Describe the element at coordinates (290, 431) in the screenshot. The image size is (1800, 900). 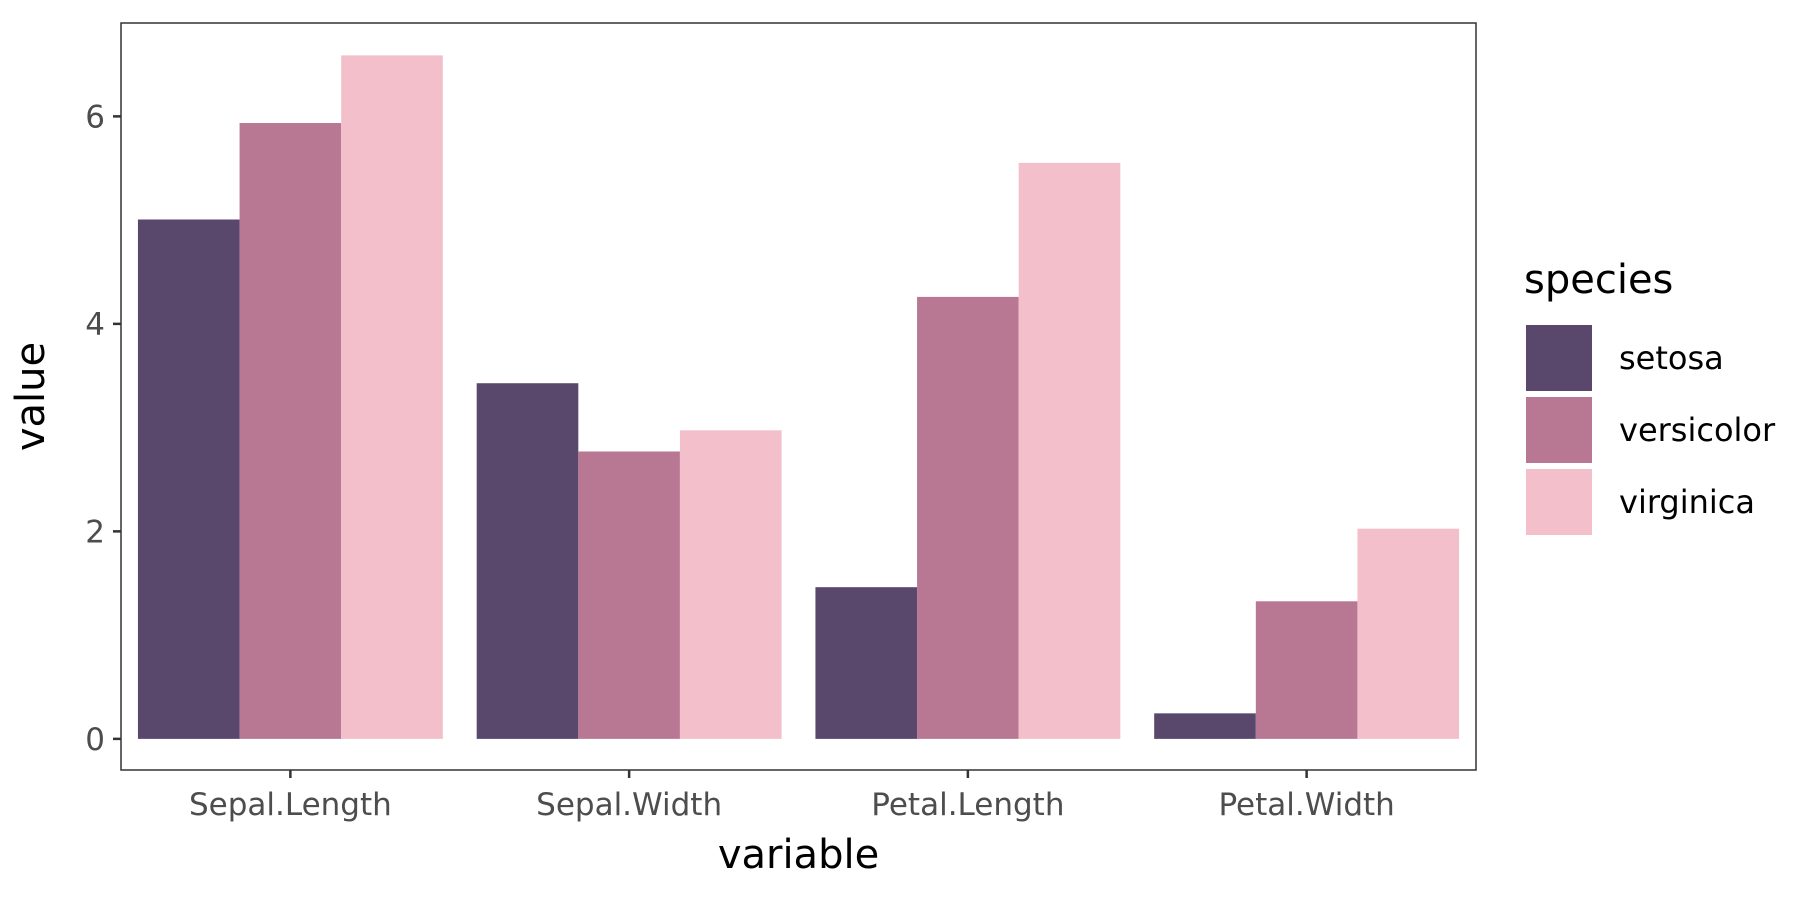
I see `bar-versicolor-sepal-length` at that location.